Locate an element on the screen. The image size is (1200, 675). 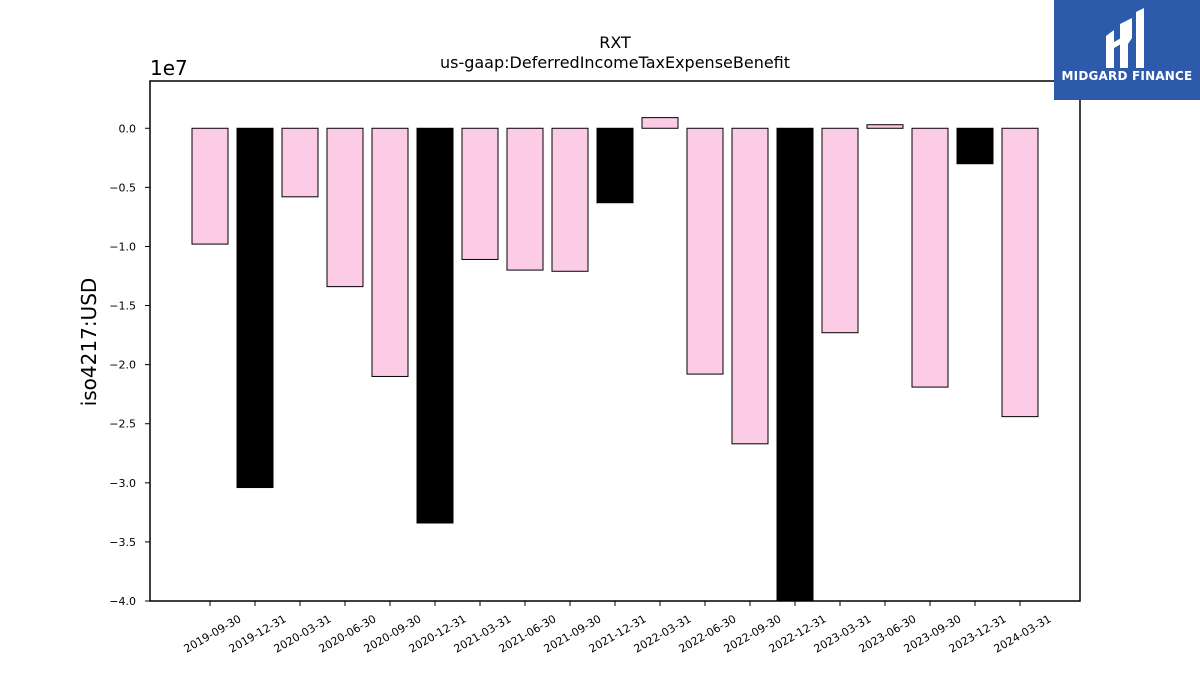
y-tick-label: 0.0 is located at coordinates (128, 128).